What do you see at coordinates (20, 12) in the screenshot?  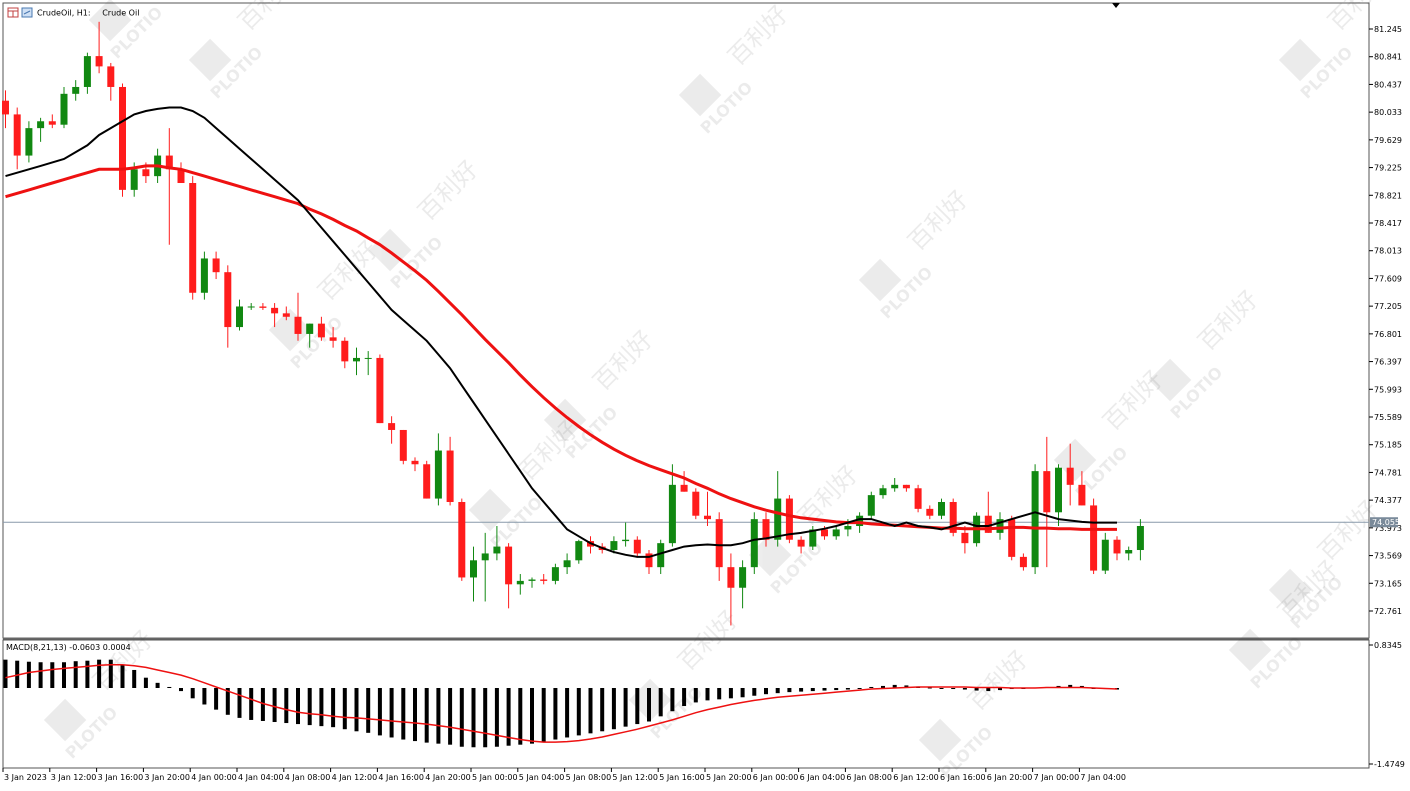 I see `chart-window-icon` at bounding box center [20, 12].